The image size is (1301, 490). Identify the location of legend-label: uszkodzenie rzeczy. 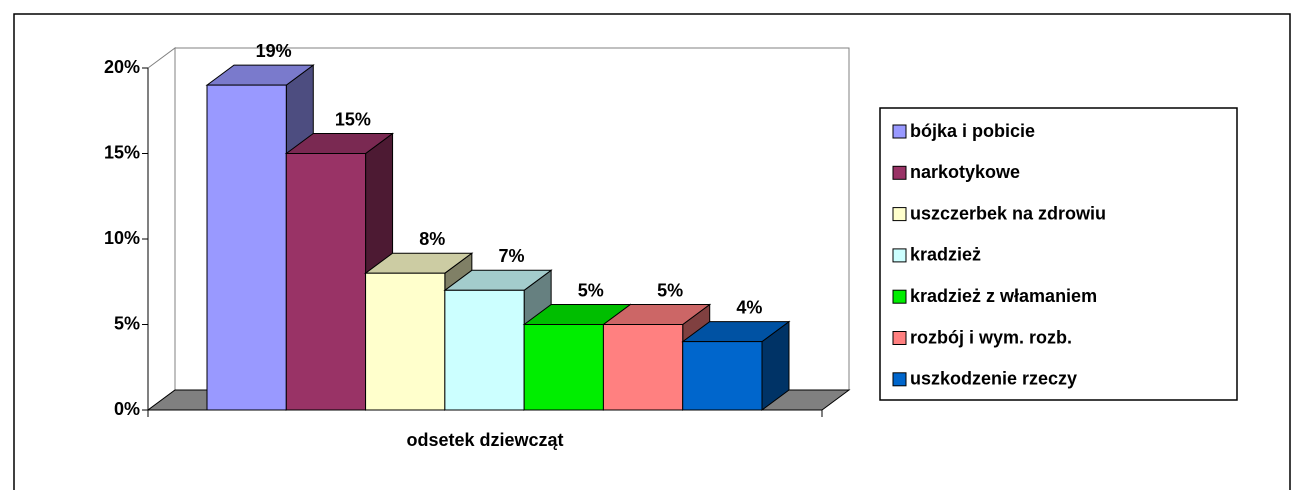
(993, 379).